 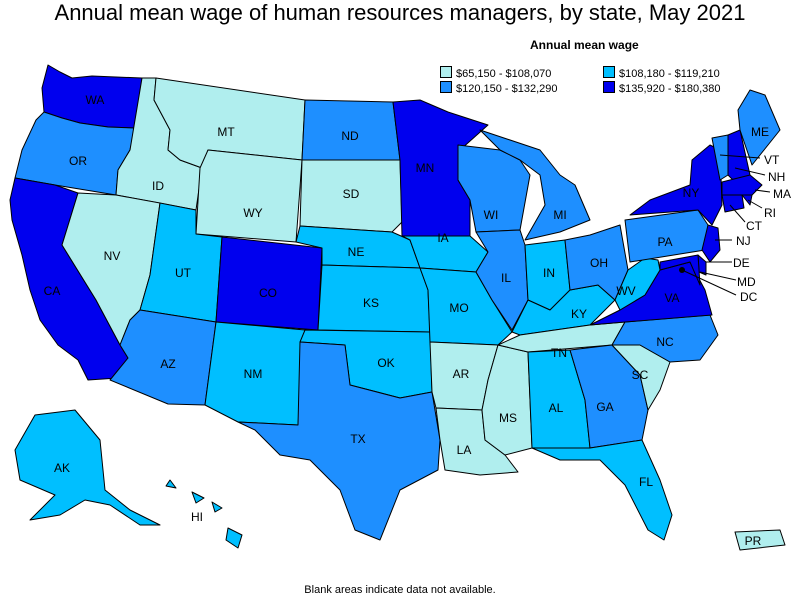 I want to click on label-ME: ME, so click(x=760, y=132).